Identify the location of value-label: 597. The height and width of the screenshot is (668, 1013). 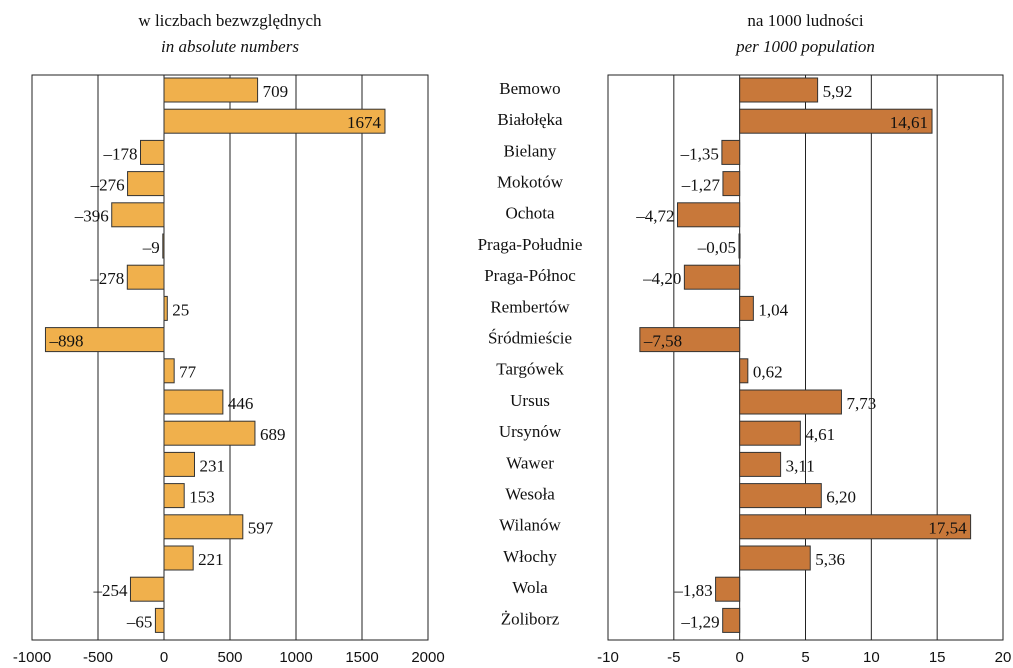
(261, 528).